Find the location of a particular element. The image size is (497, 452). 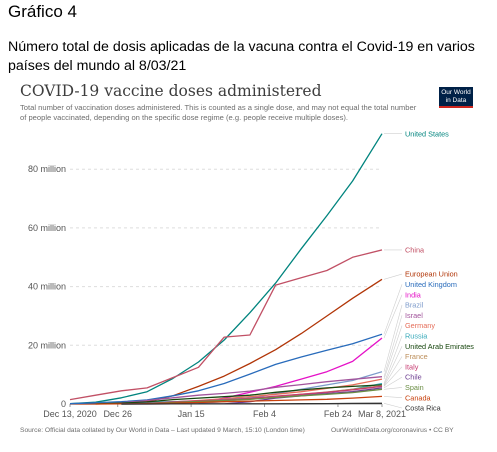

logo-line-1: Our World is located at coordinates (456, 92).